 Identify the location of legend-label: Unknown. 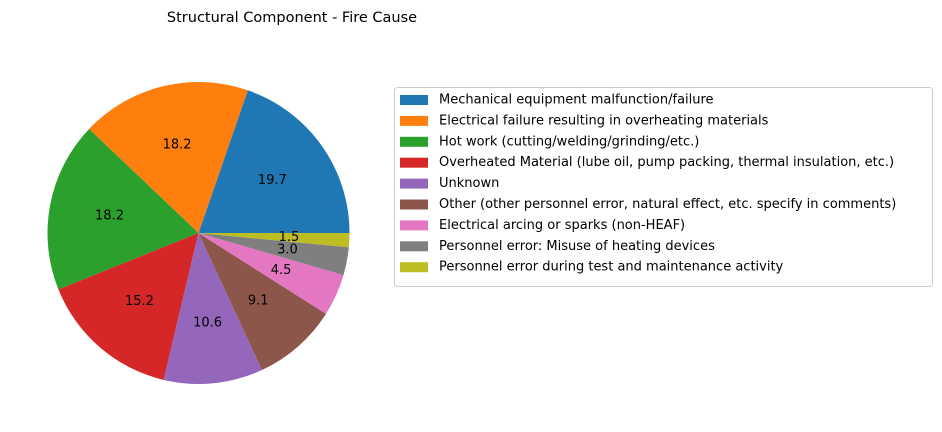
(469, 183).